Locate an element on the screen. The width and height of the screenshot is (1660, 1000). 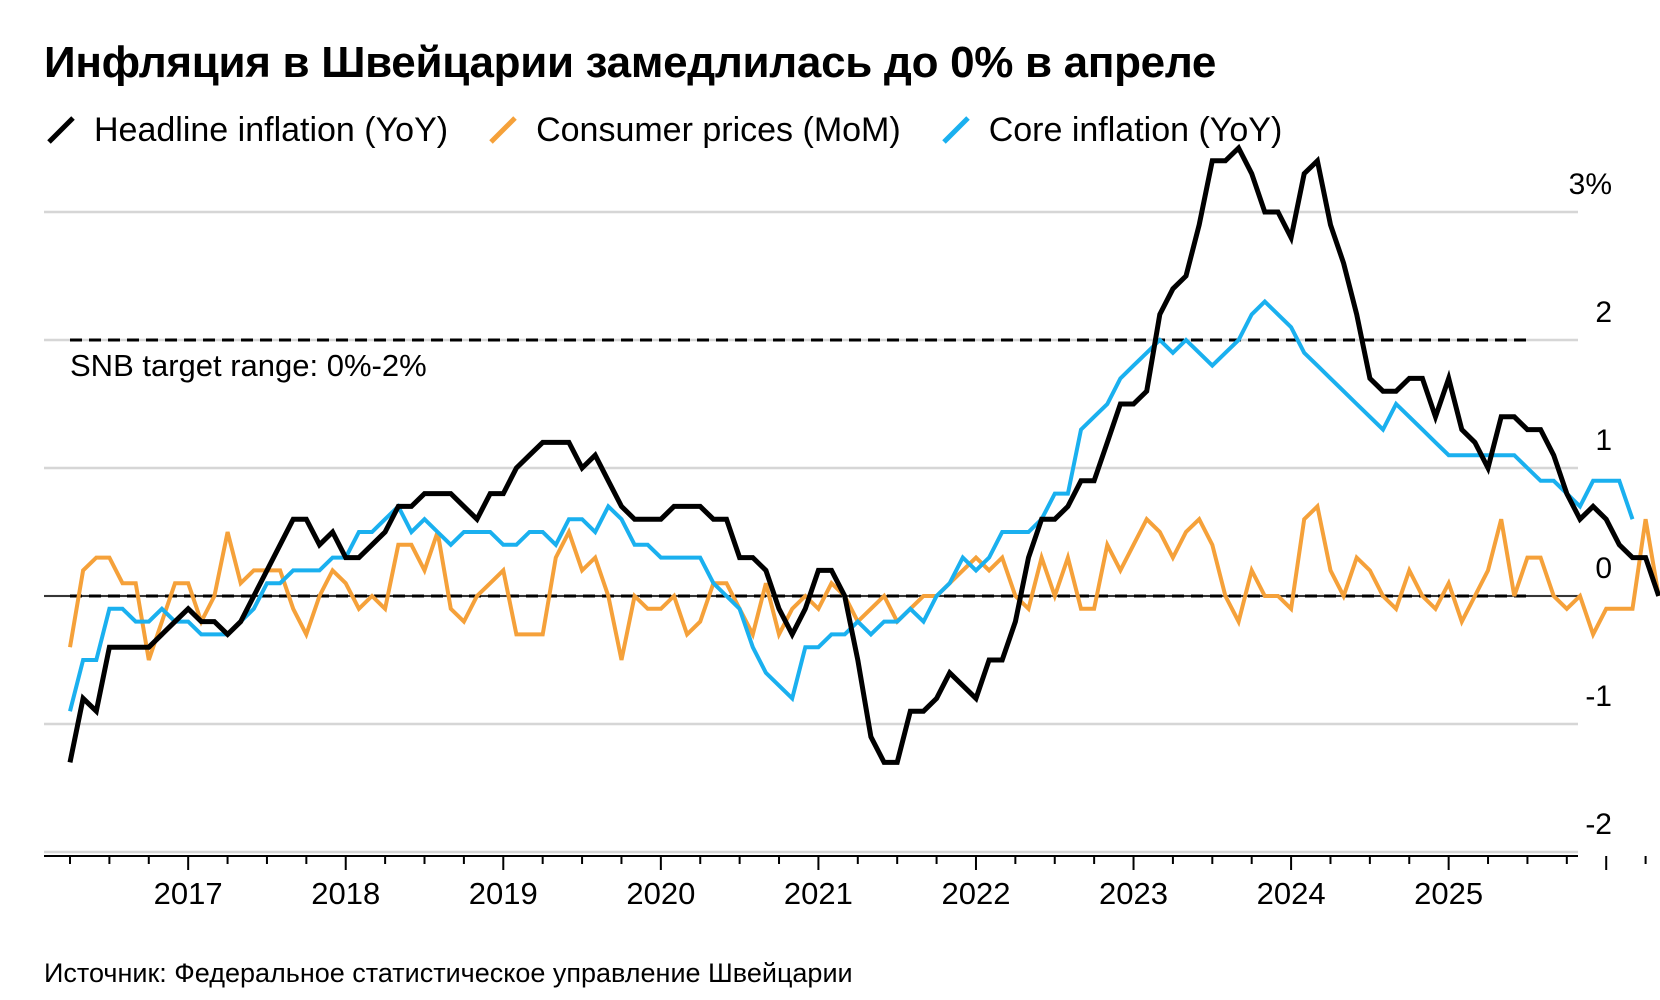
legend-label-core: Core inflation (YoY) is located at coordinates (1135, 129).